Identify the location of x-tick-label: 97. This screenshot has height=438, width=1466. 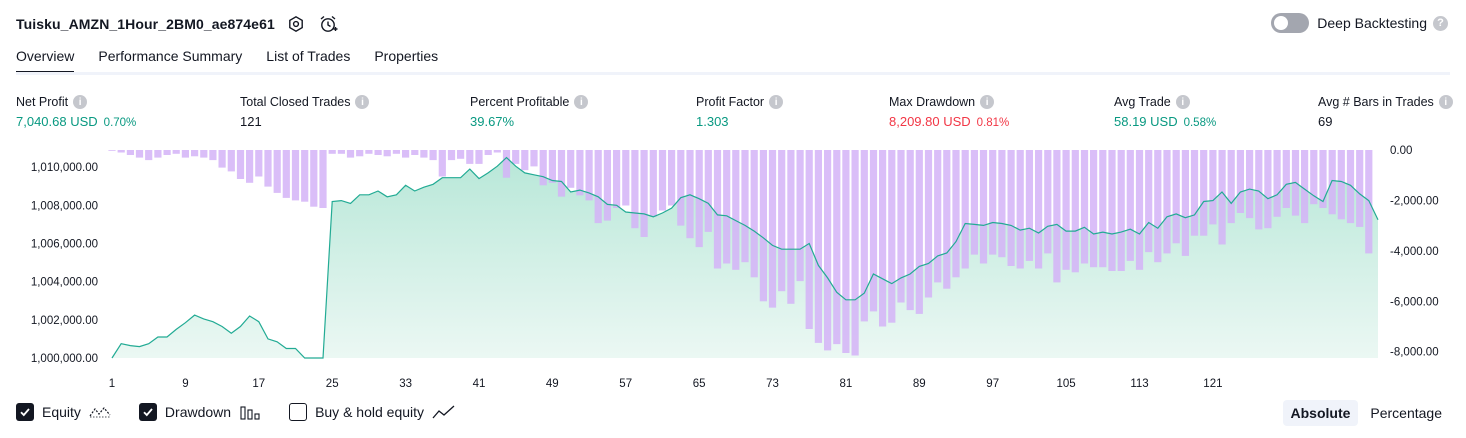
(992, 384).